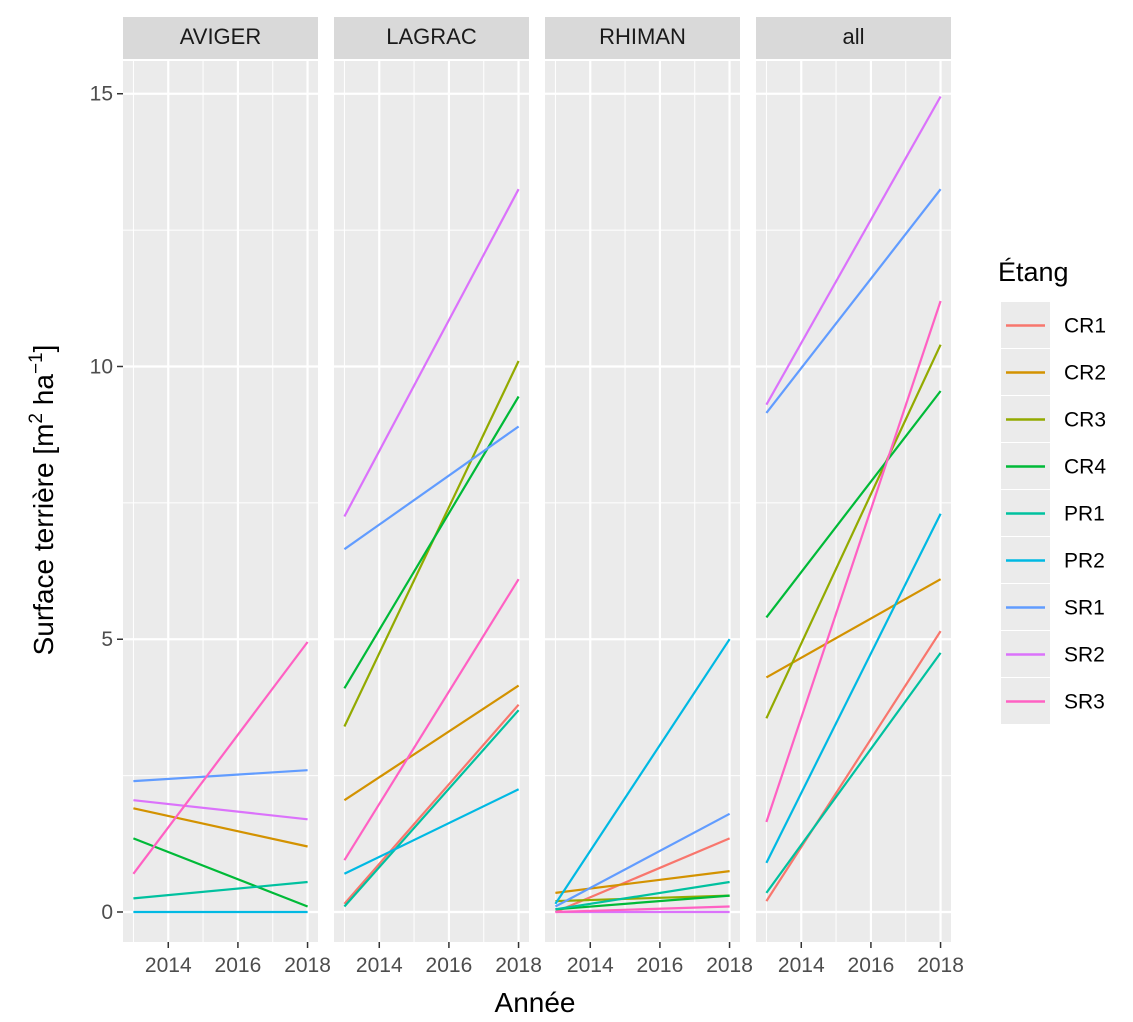 This screenshot has height=1022, width=1133. I want to click on series-line-rhiman-pr1, so click(642, 895).